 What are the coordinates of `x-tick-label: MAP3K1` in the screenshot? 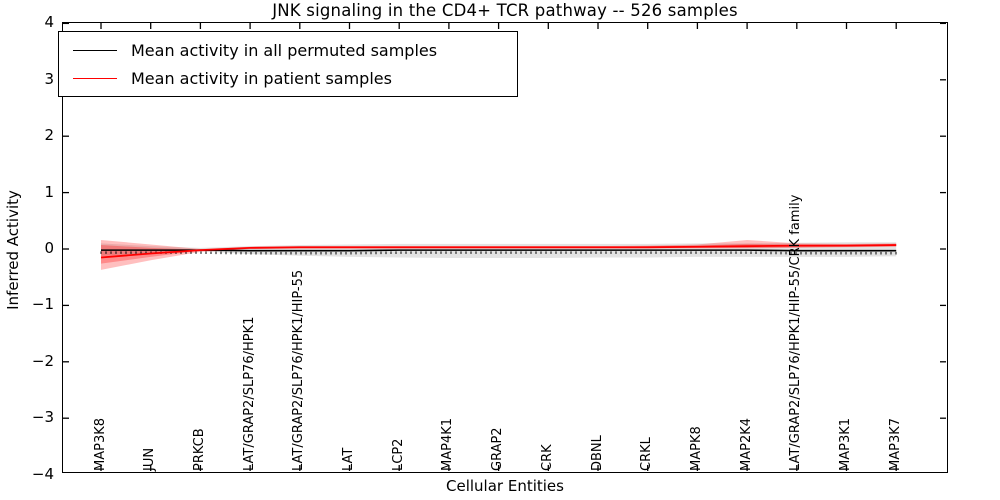 It's located at (845, 444).